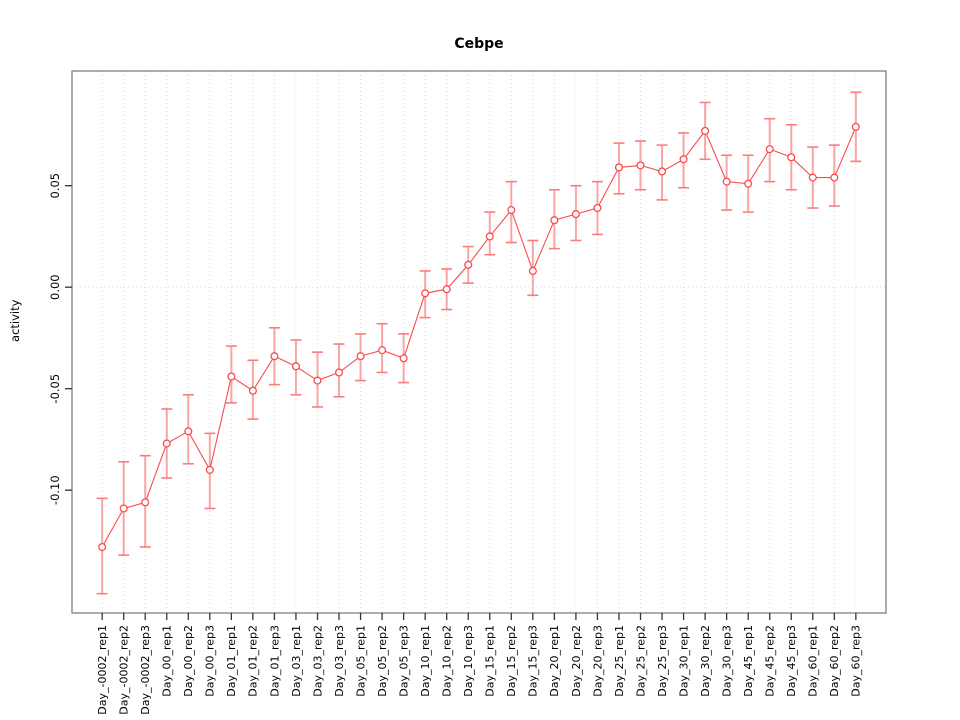 Image resolution: width=960 pixels, height=720 pixels. What do you see at coordinates (403, 661) in the screenshot?
I see `x-tick-label: Day_05_rep3` at bounding box center [403, 661].